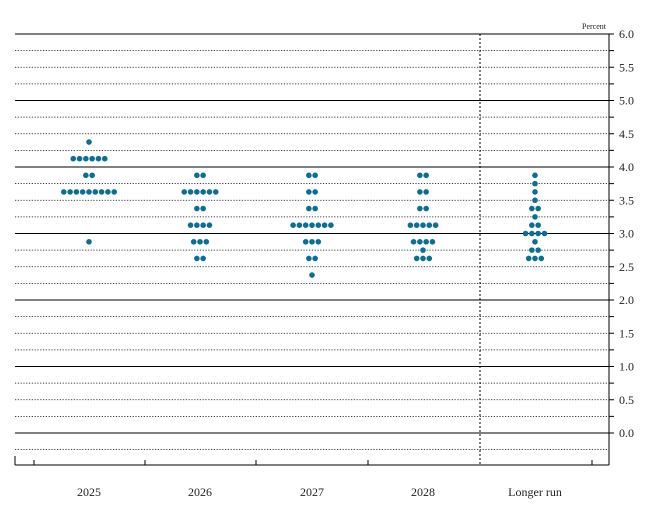  I want to click on y-tick-label: 5.5, so click(626, 67).